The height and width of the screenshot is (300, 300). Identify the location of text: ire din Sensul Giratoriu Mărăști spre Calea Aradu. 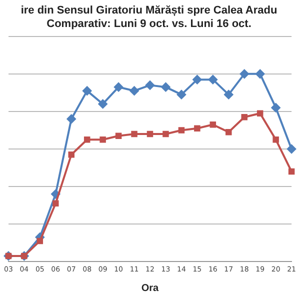
(149, 10).